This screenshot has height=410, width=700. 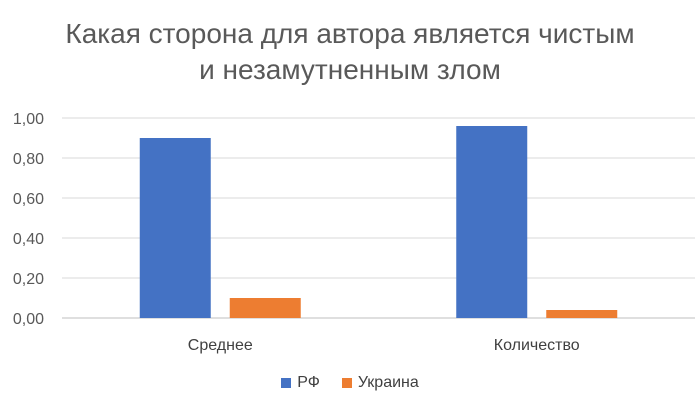 I want to click on y-tick-label: 1,00, so click(x=28, y=119).